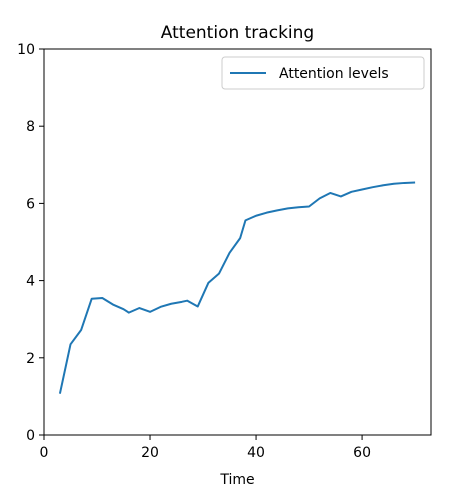 This screenshot has width=454, height=500. I want to click on legend-box, so click(323, 73).